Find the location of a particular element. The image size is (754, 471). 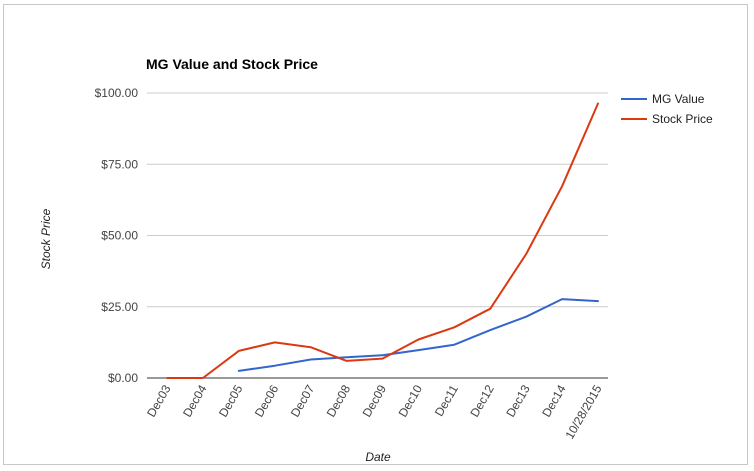

x-tick-label: Dec05 is located at coordinates (231, 400).